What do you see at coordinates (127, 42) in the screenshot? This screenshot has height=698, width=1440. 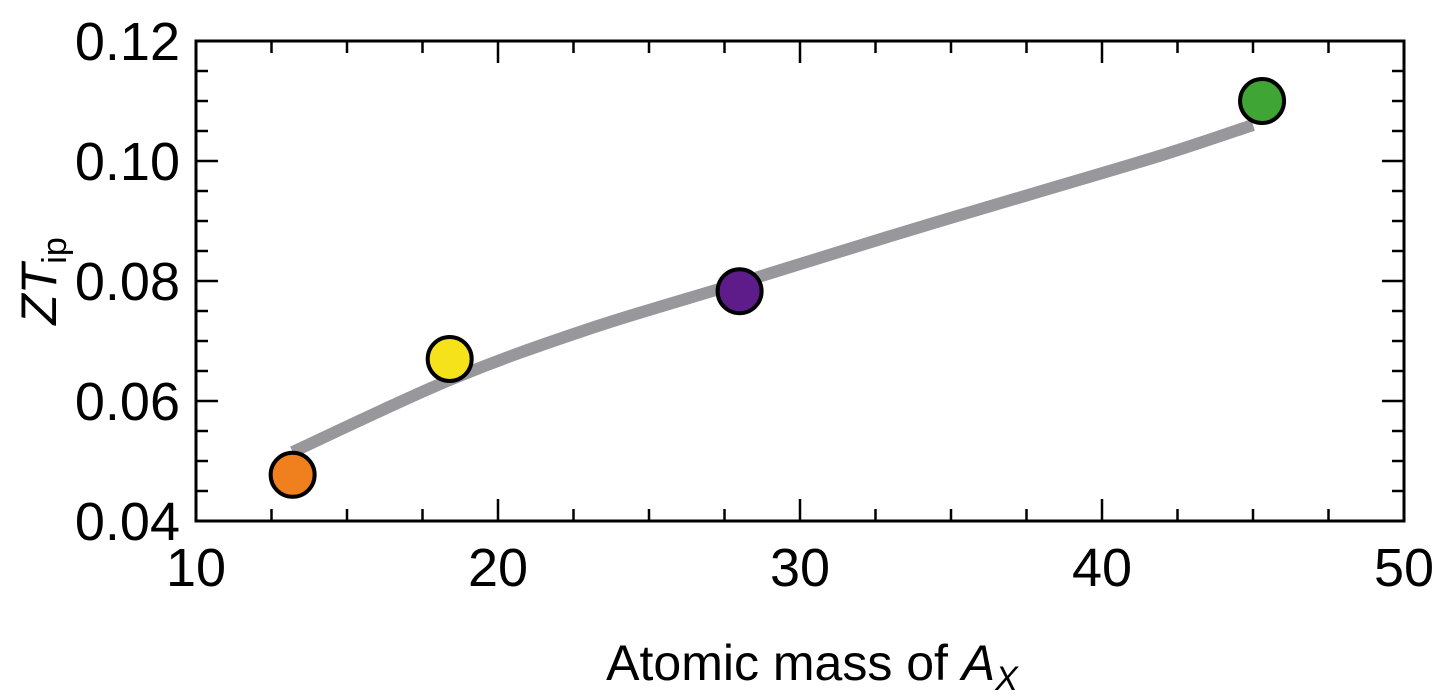 I see `y-tick-label: 0.12` at bounding box center [127, 42].